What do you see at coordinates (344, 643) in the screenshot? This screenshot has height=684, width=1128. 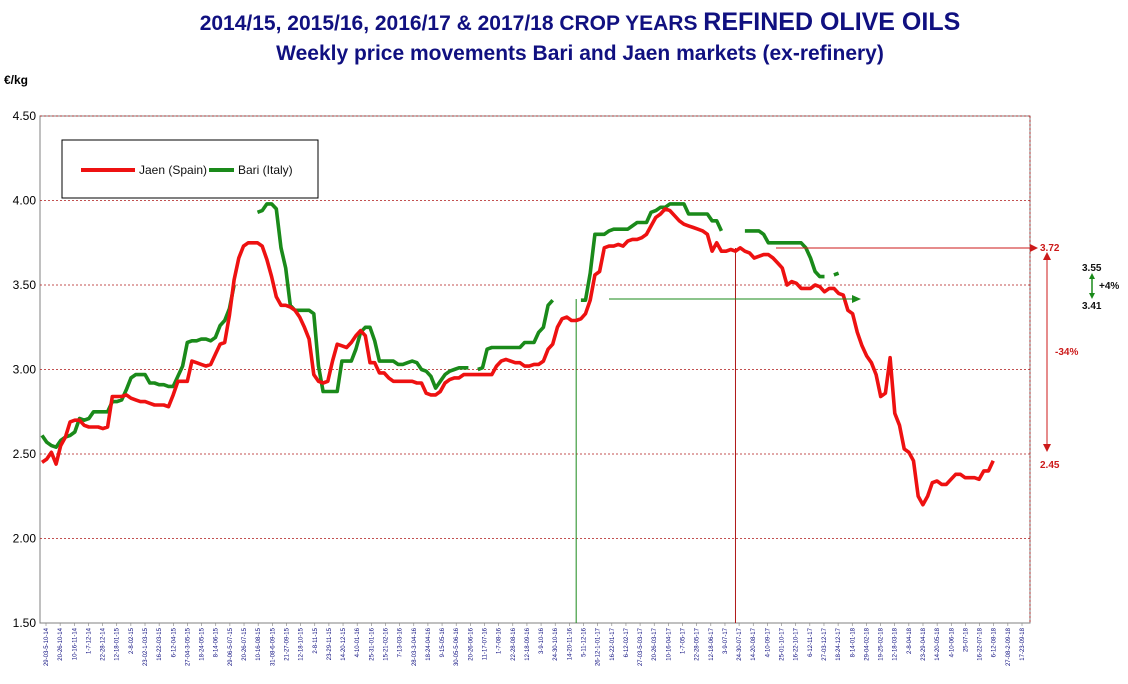 I see `x-tick-label: 14-20-12-15` at bounding box center [344, 643].